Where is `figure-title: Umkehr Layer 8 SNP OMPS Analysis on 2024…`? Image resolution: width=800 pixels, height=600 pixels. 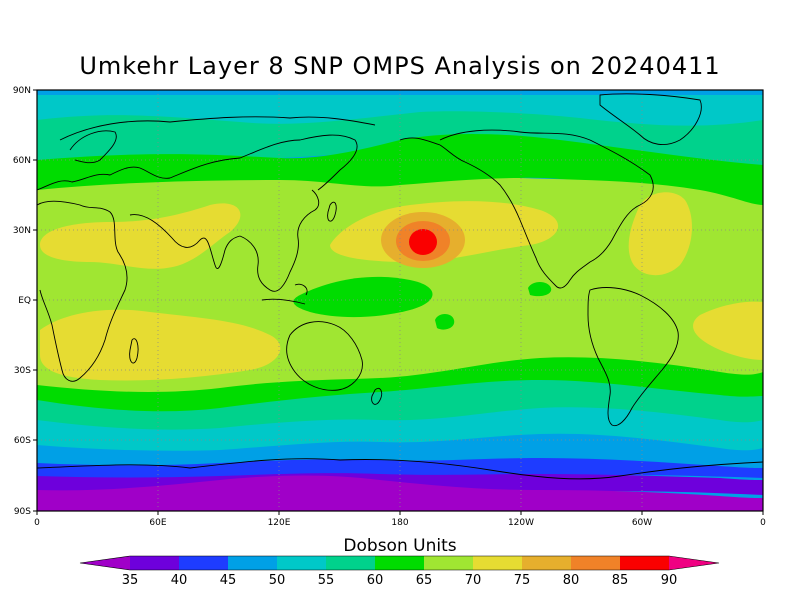 figure-title: Umkehr Layer 8 SNP OMPS Analysis on 2024… is located at coordinates (400, 66).